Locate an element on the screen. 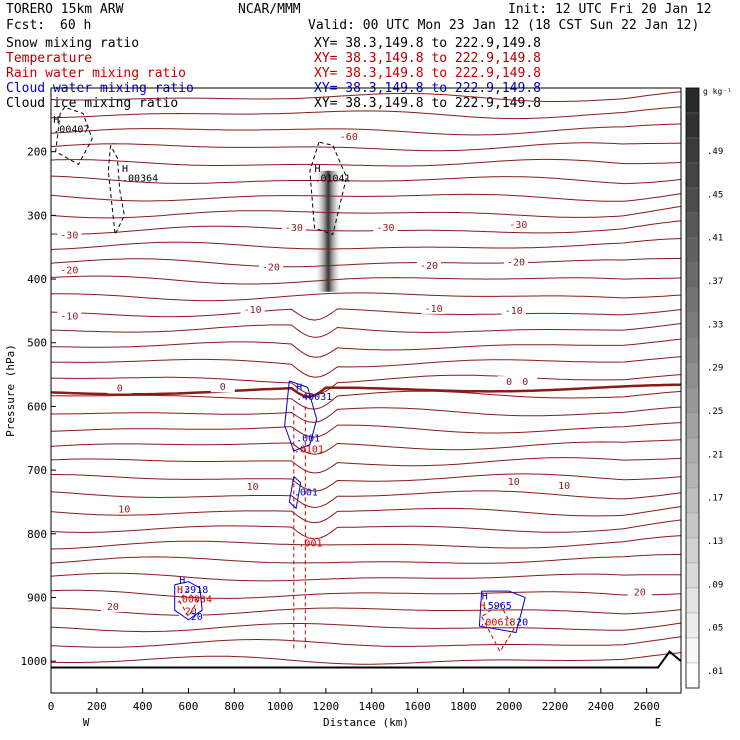 The image size is (740, 740). x-tick-label: 2600 is located at coordinates (646, 706).